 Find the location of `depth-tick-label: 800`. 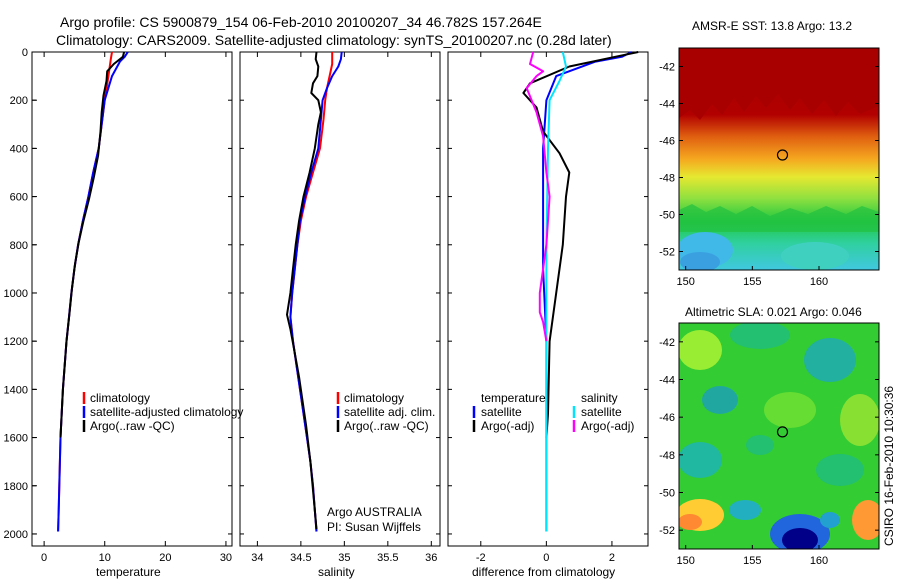

depth-tick-label: 800 is located at coordinates (19, 246).